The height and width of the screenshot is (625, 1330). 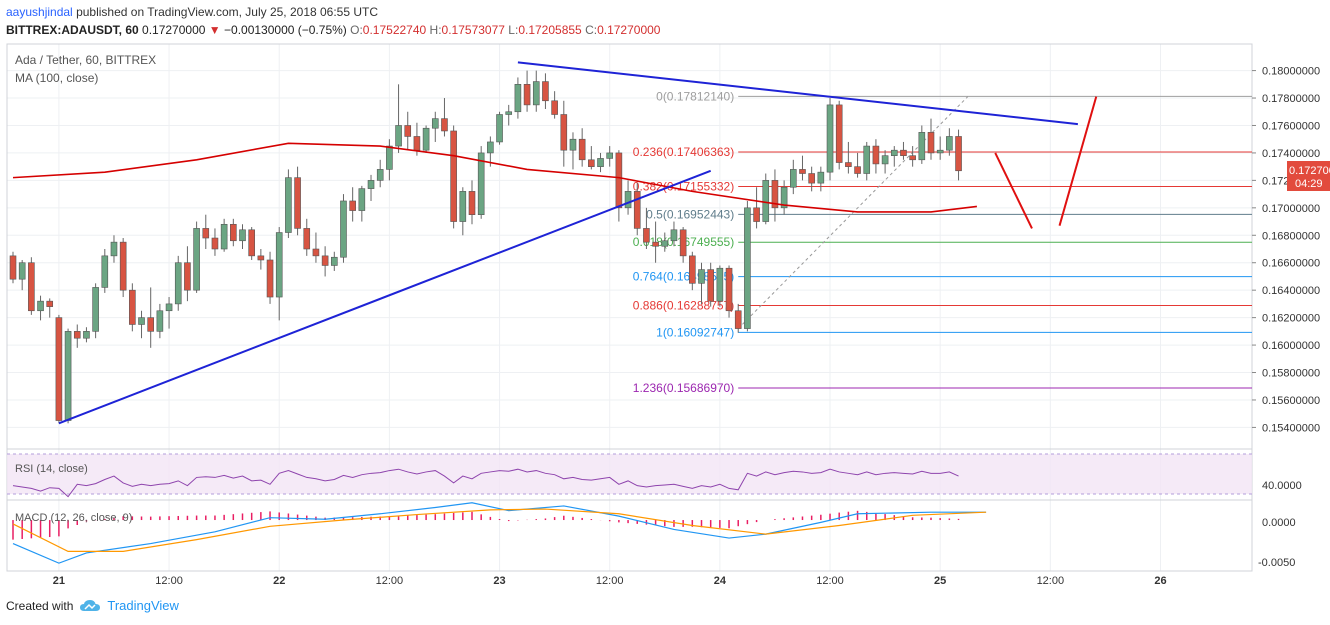 What do you see at coordinates (1309, 171) in the screenshot?
I see `current-price-value: 0.17270000` at bounding box center [1309, 171].